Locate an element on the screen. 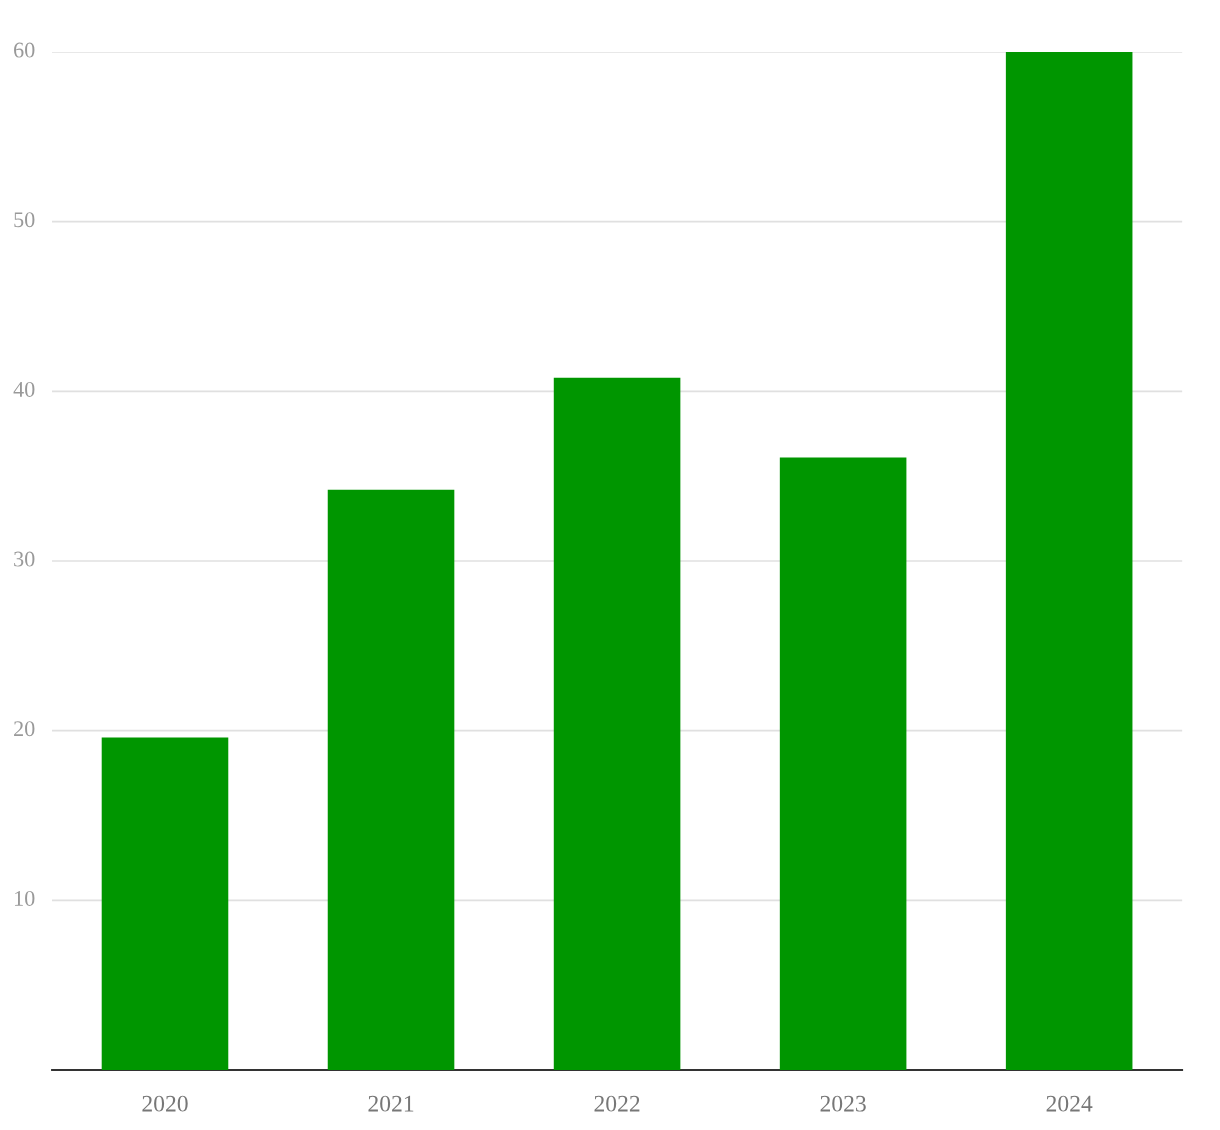 The height and width of the screenshot is (1130, 1220). y-tick-label: 60 is located at coordinates (24, 50).